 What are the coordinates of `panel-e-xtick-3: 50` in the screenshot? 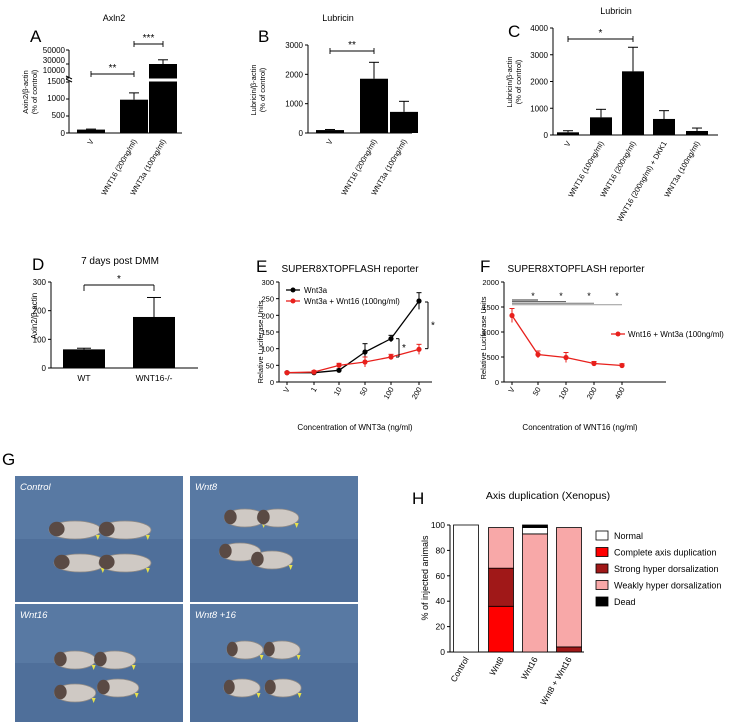 It's located at (364, 392).